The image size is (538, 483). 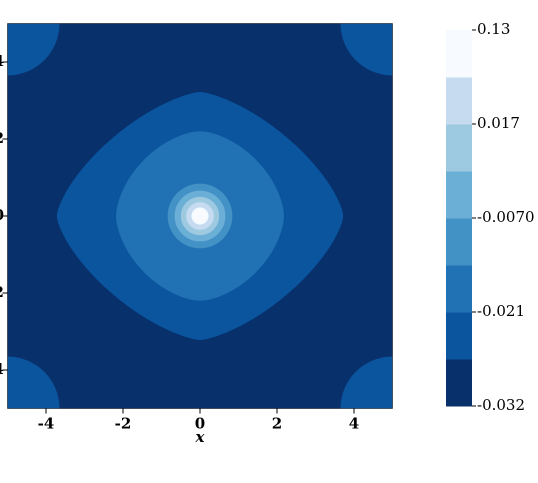 I want to click on colorbar-tick-label: -0.0070, so click(x=506, y=217).